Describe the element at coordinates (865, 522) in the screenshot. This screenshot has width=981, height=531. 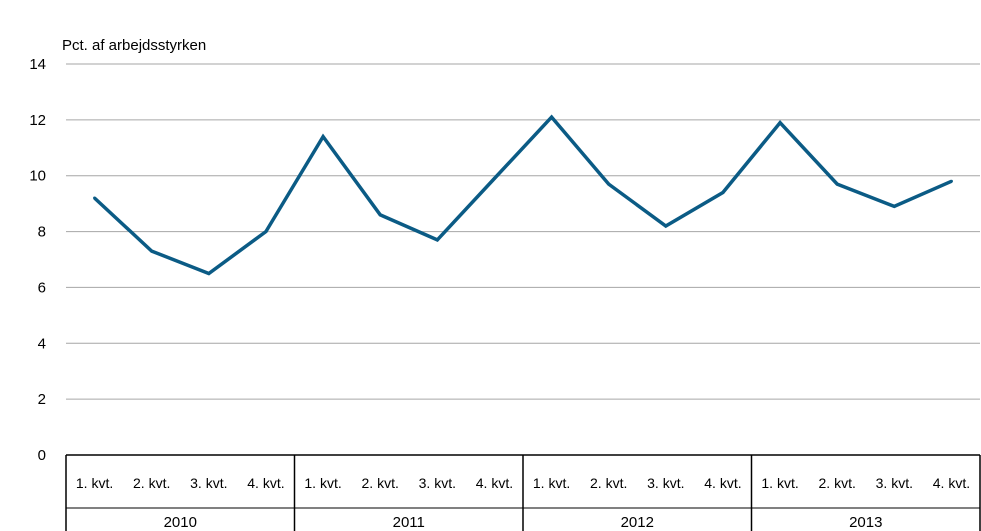
I see `year-label: 2013` at that location.